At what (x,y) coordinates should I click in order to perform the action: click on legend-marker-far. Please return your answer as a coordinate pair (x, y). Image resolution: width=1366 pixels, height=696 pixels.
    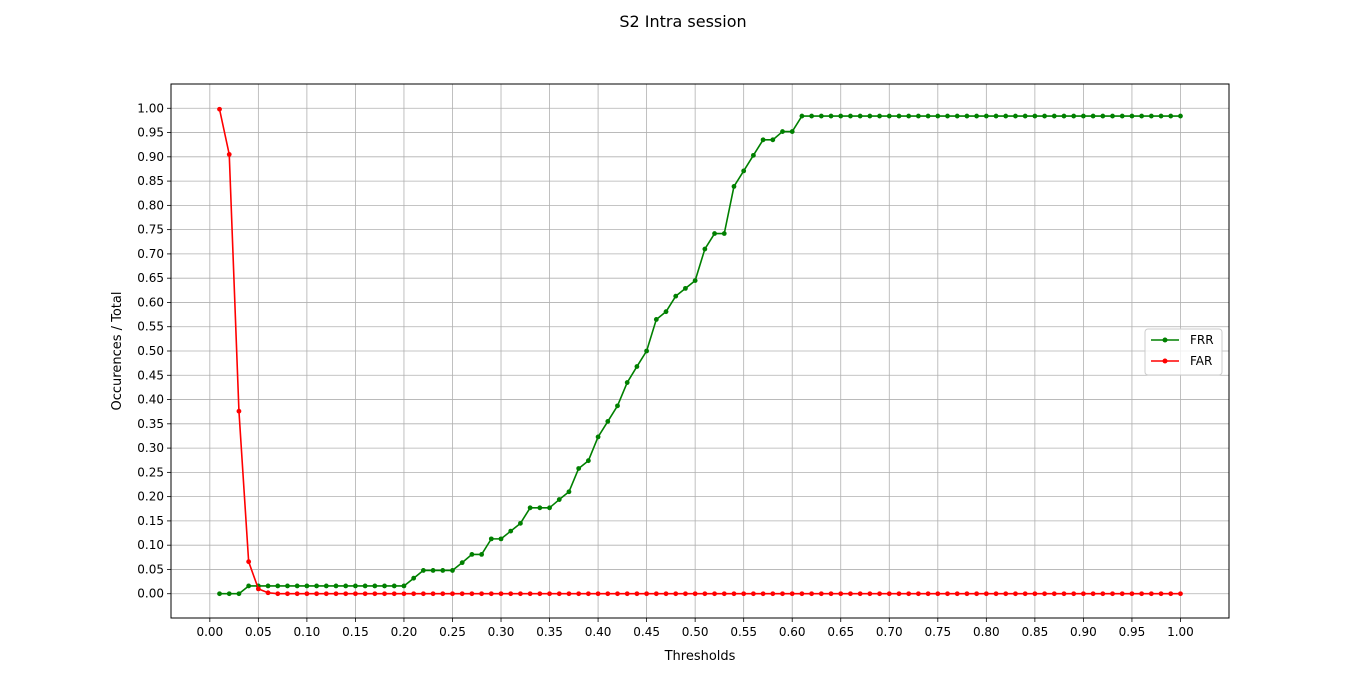
    Looking at the image, I should click on (1165, 361).